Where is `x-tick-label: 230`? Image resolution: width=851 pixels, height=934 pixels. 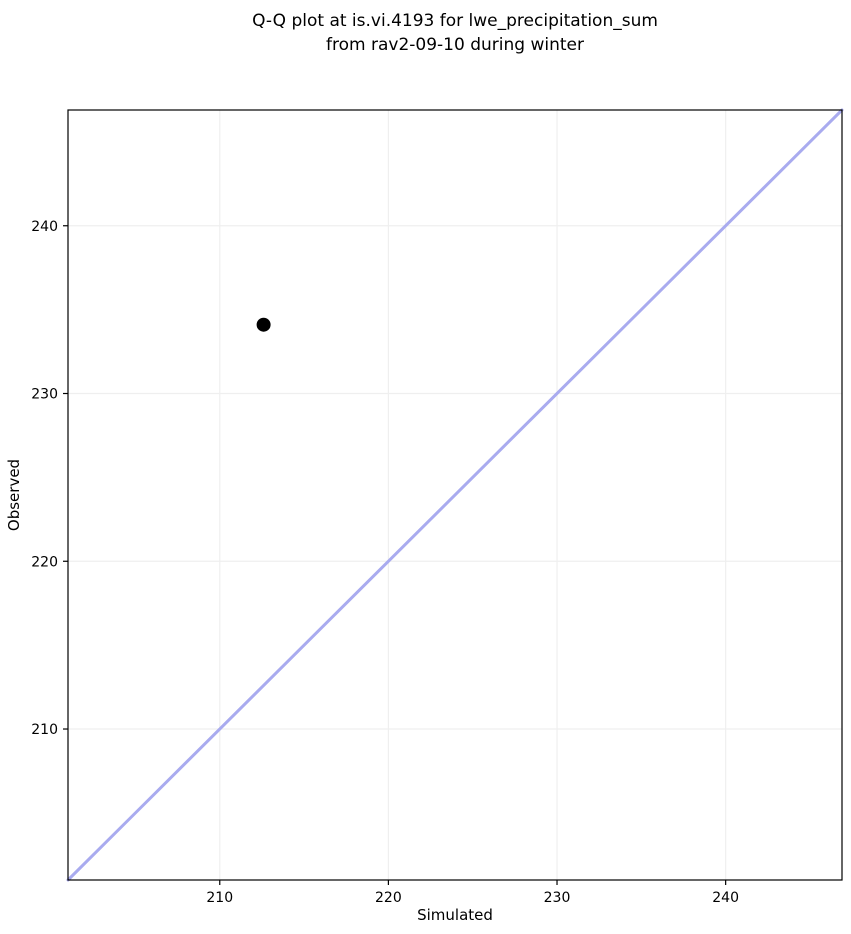 x-tick-label: 230 is located at coordinates (557, 898).